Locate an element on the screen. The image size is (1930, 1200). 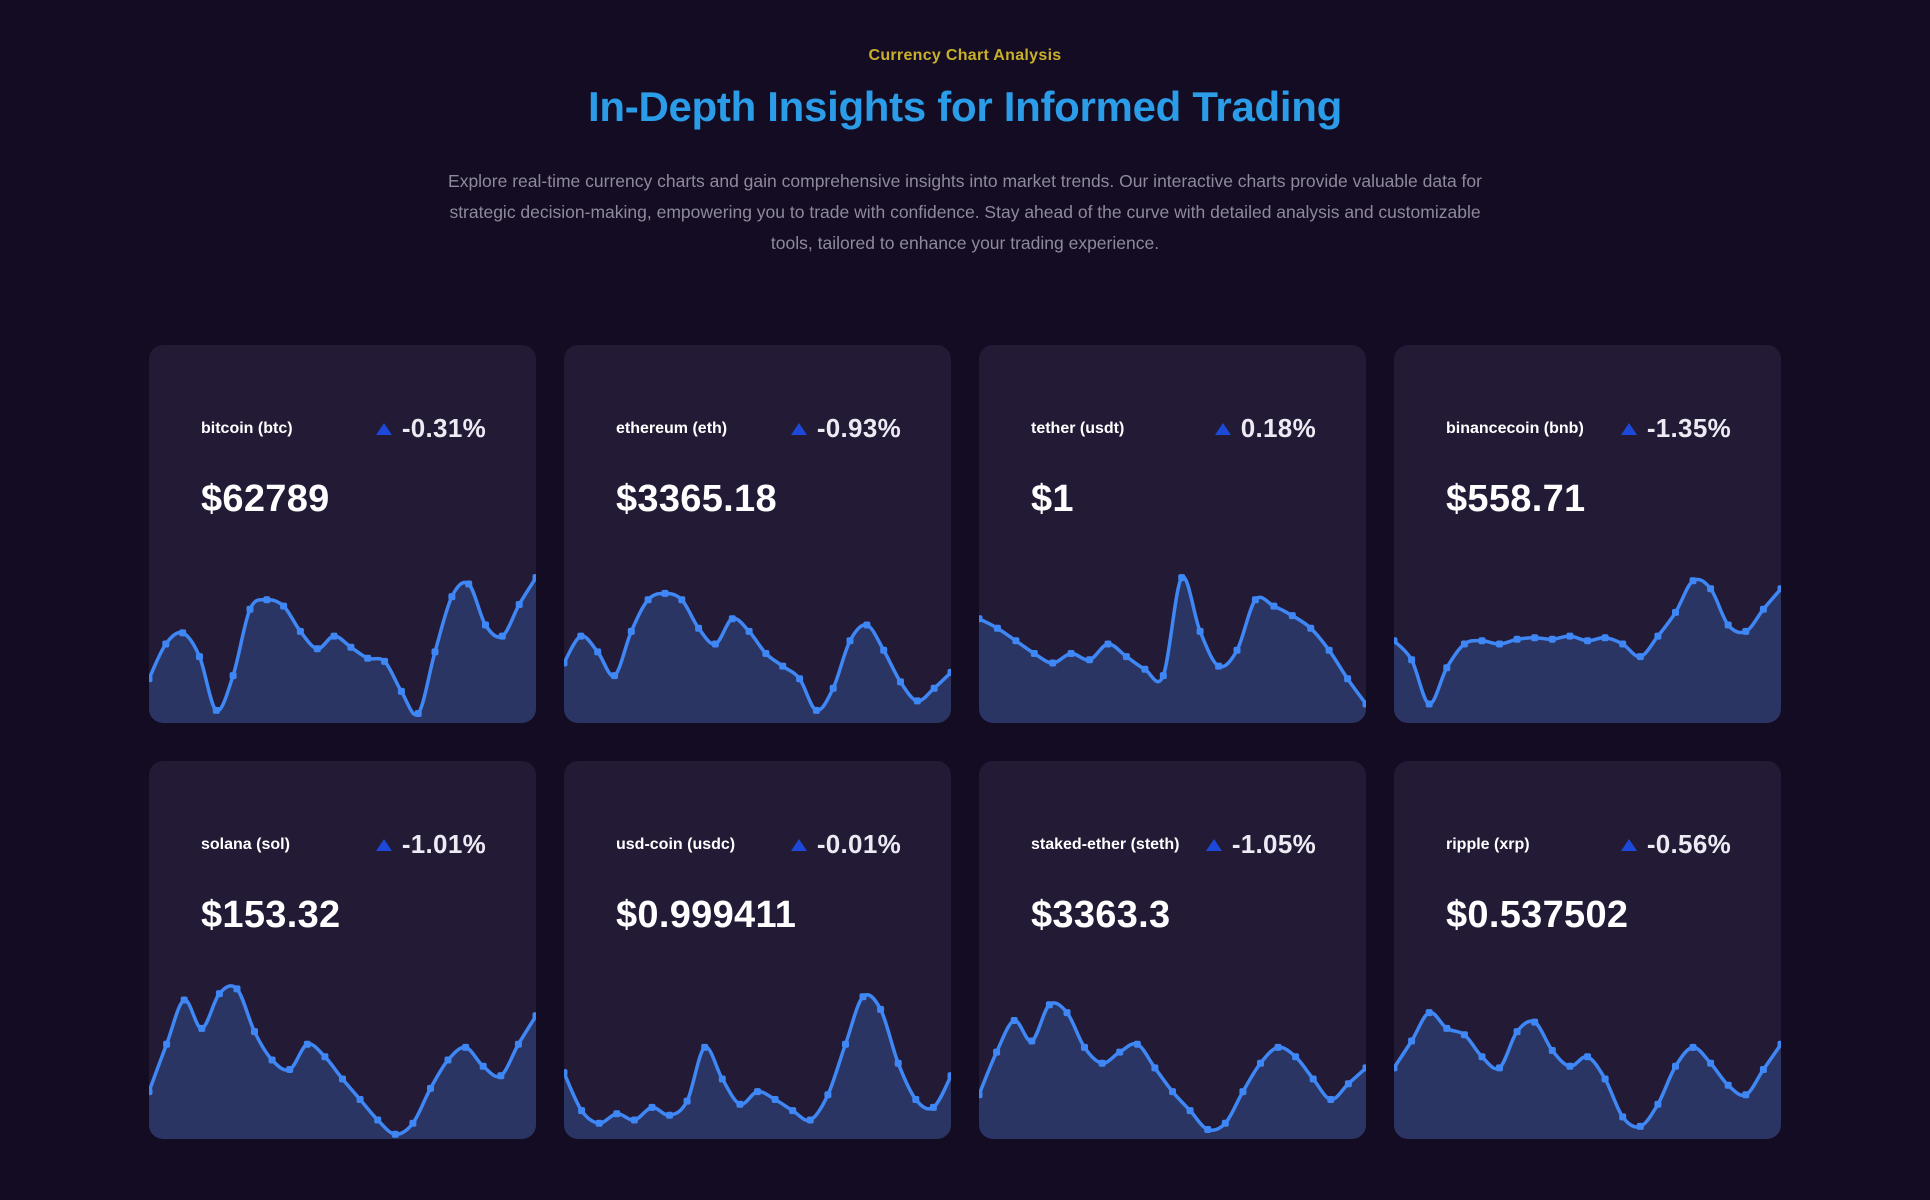
coin-change: -0.93% is located at coordinates (845, 428).